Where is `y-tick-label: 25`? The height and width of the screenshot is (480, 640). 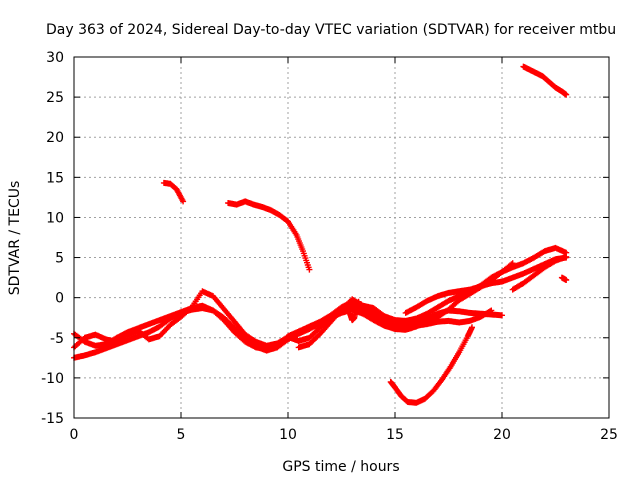 y-tick-label: 25 is located at coordinates (55, 98).